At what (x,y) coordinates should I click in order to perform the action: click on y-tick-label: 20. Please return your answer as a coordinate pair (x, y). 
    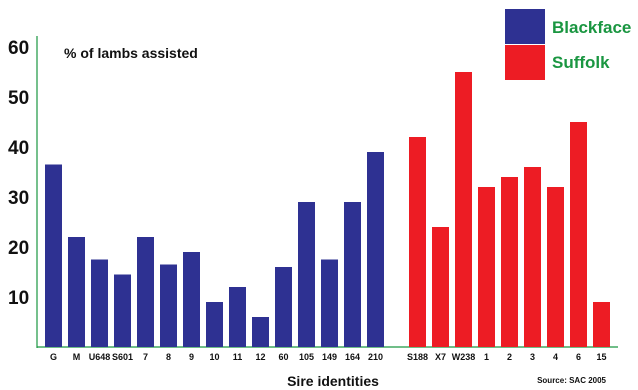
    Looking at the image, I should click on (18, 248).